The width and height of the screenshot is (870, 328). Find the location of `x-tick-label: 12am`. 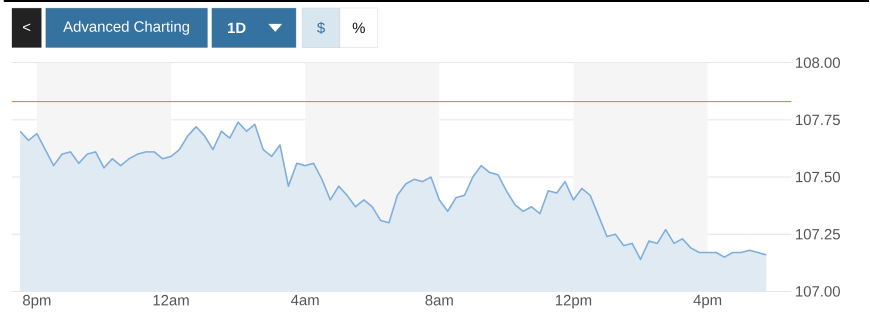

x-tick-label: 12am is located at coordinates (171, 300).